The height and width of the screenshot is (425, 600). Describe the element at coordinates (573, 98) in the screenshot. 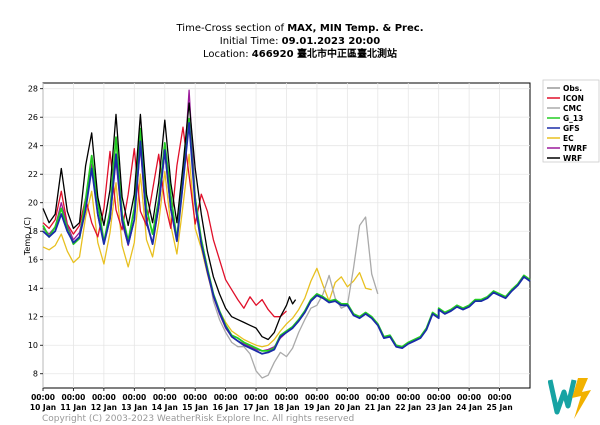

I see `legend-label: ICON` at that location.